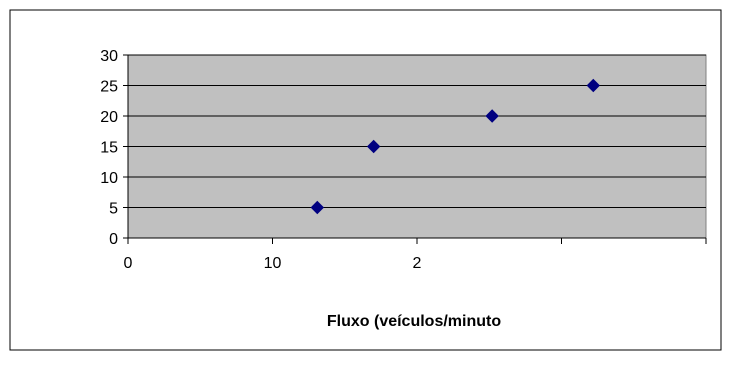 The height and width of the screenshot is (365, 731). What do you see at coordinates (109, 178) in the screenshot?
I see `y-tick-label: 10` at bounding box center [109, 178].